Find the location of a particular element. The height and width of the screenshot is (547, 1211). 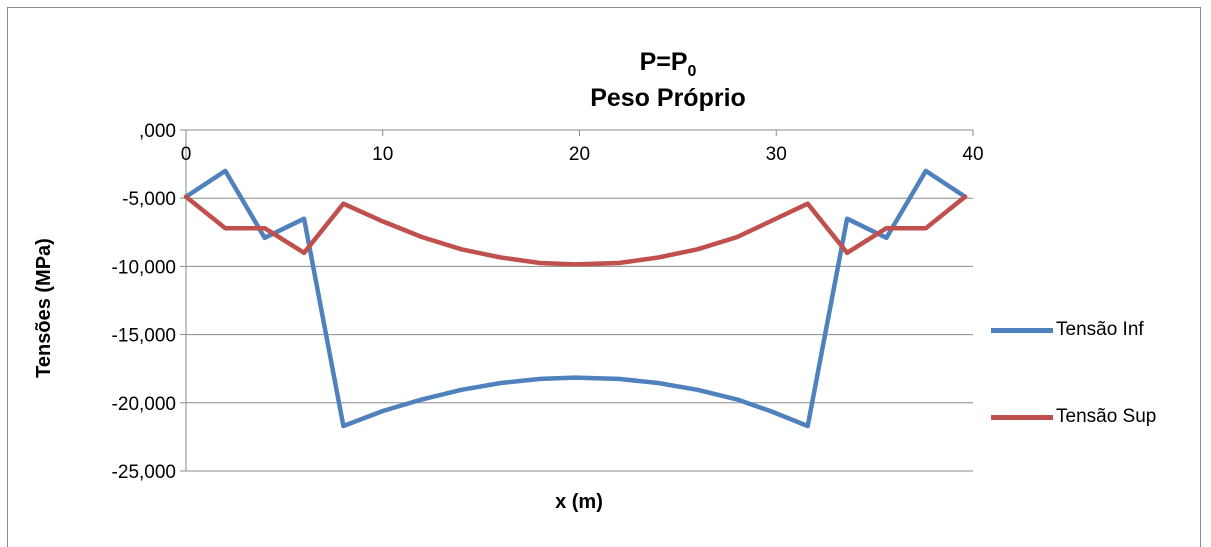

y-tick-label: -5,000 is located at coordinates (149, 199).